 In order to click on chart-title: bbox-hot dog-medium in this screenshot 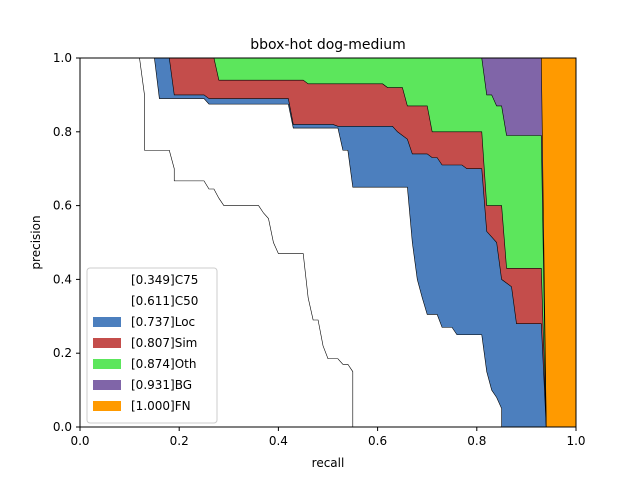, I will do `click(328, 45)`.